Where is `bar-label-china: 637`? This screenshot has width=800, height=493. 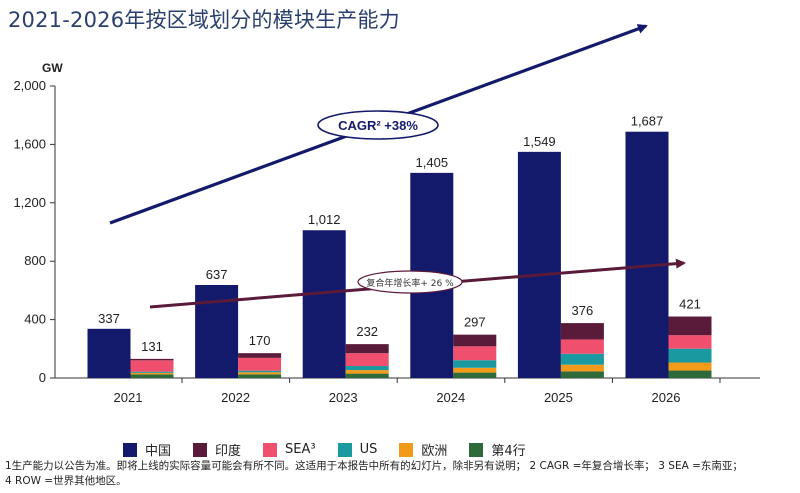
bar-label-china: 637 is located at coordinates (217, 274).